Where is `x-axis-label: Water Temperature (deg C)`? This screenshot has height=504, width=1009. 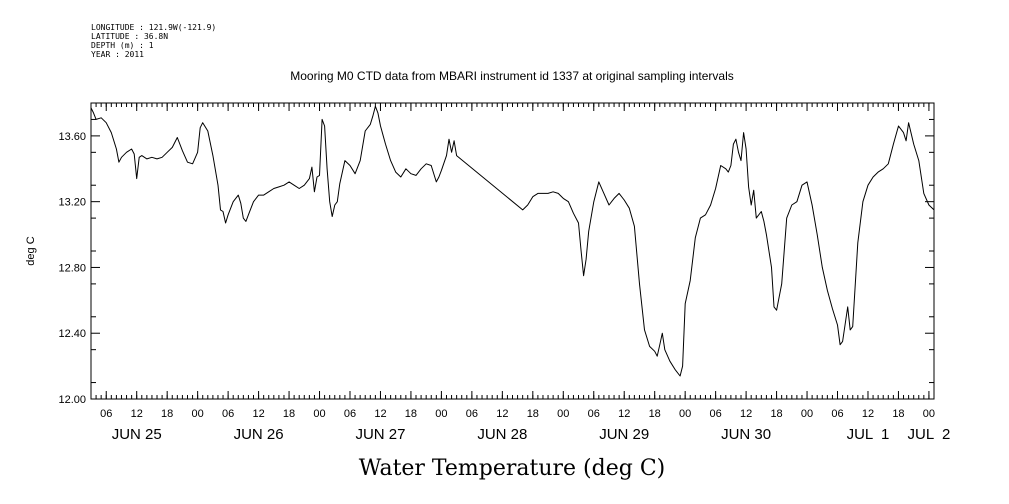
x-axis-label: Water Temperature (deg C) is located at coordinates (512, 468).